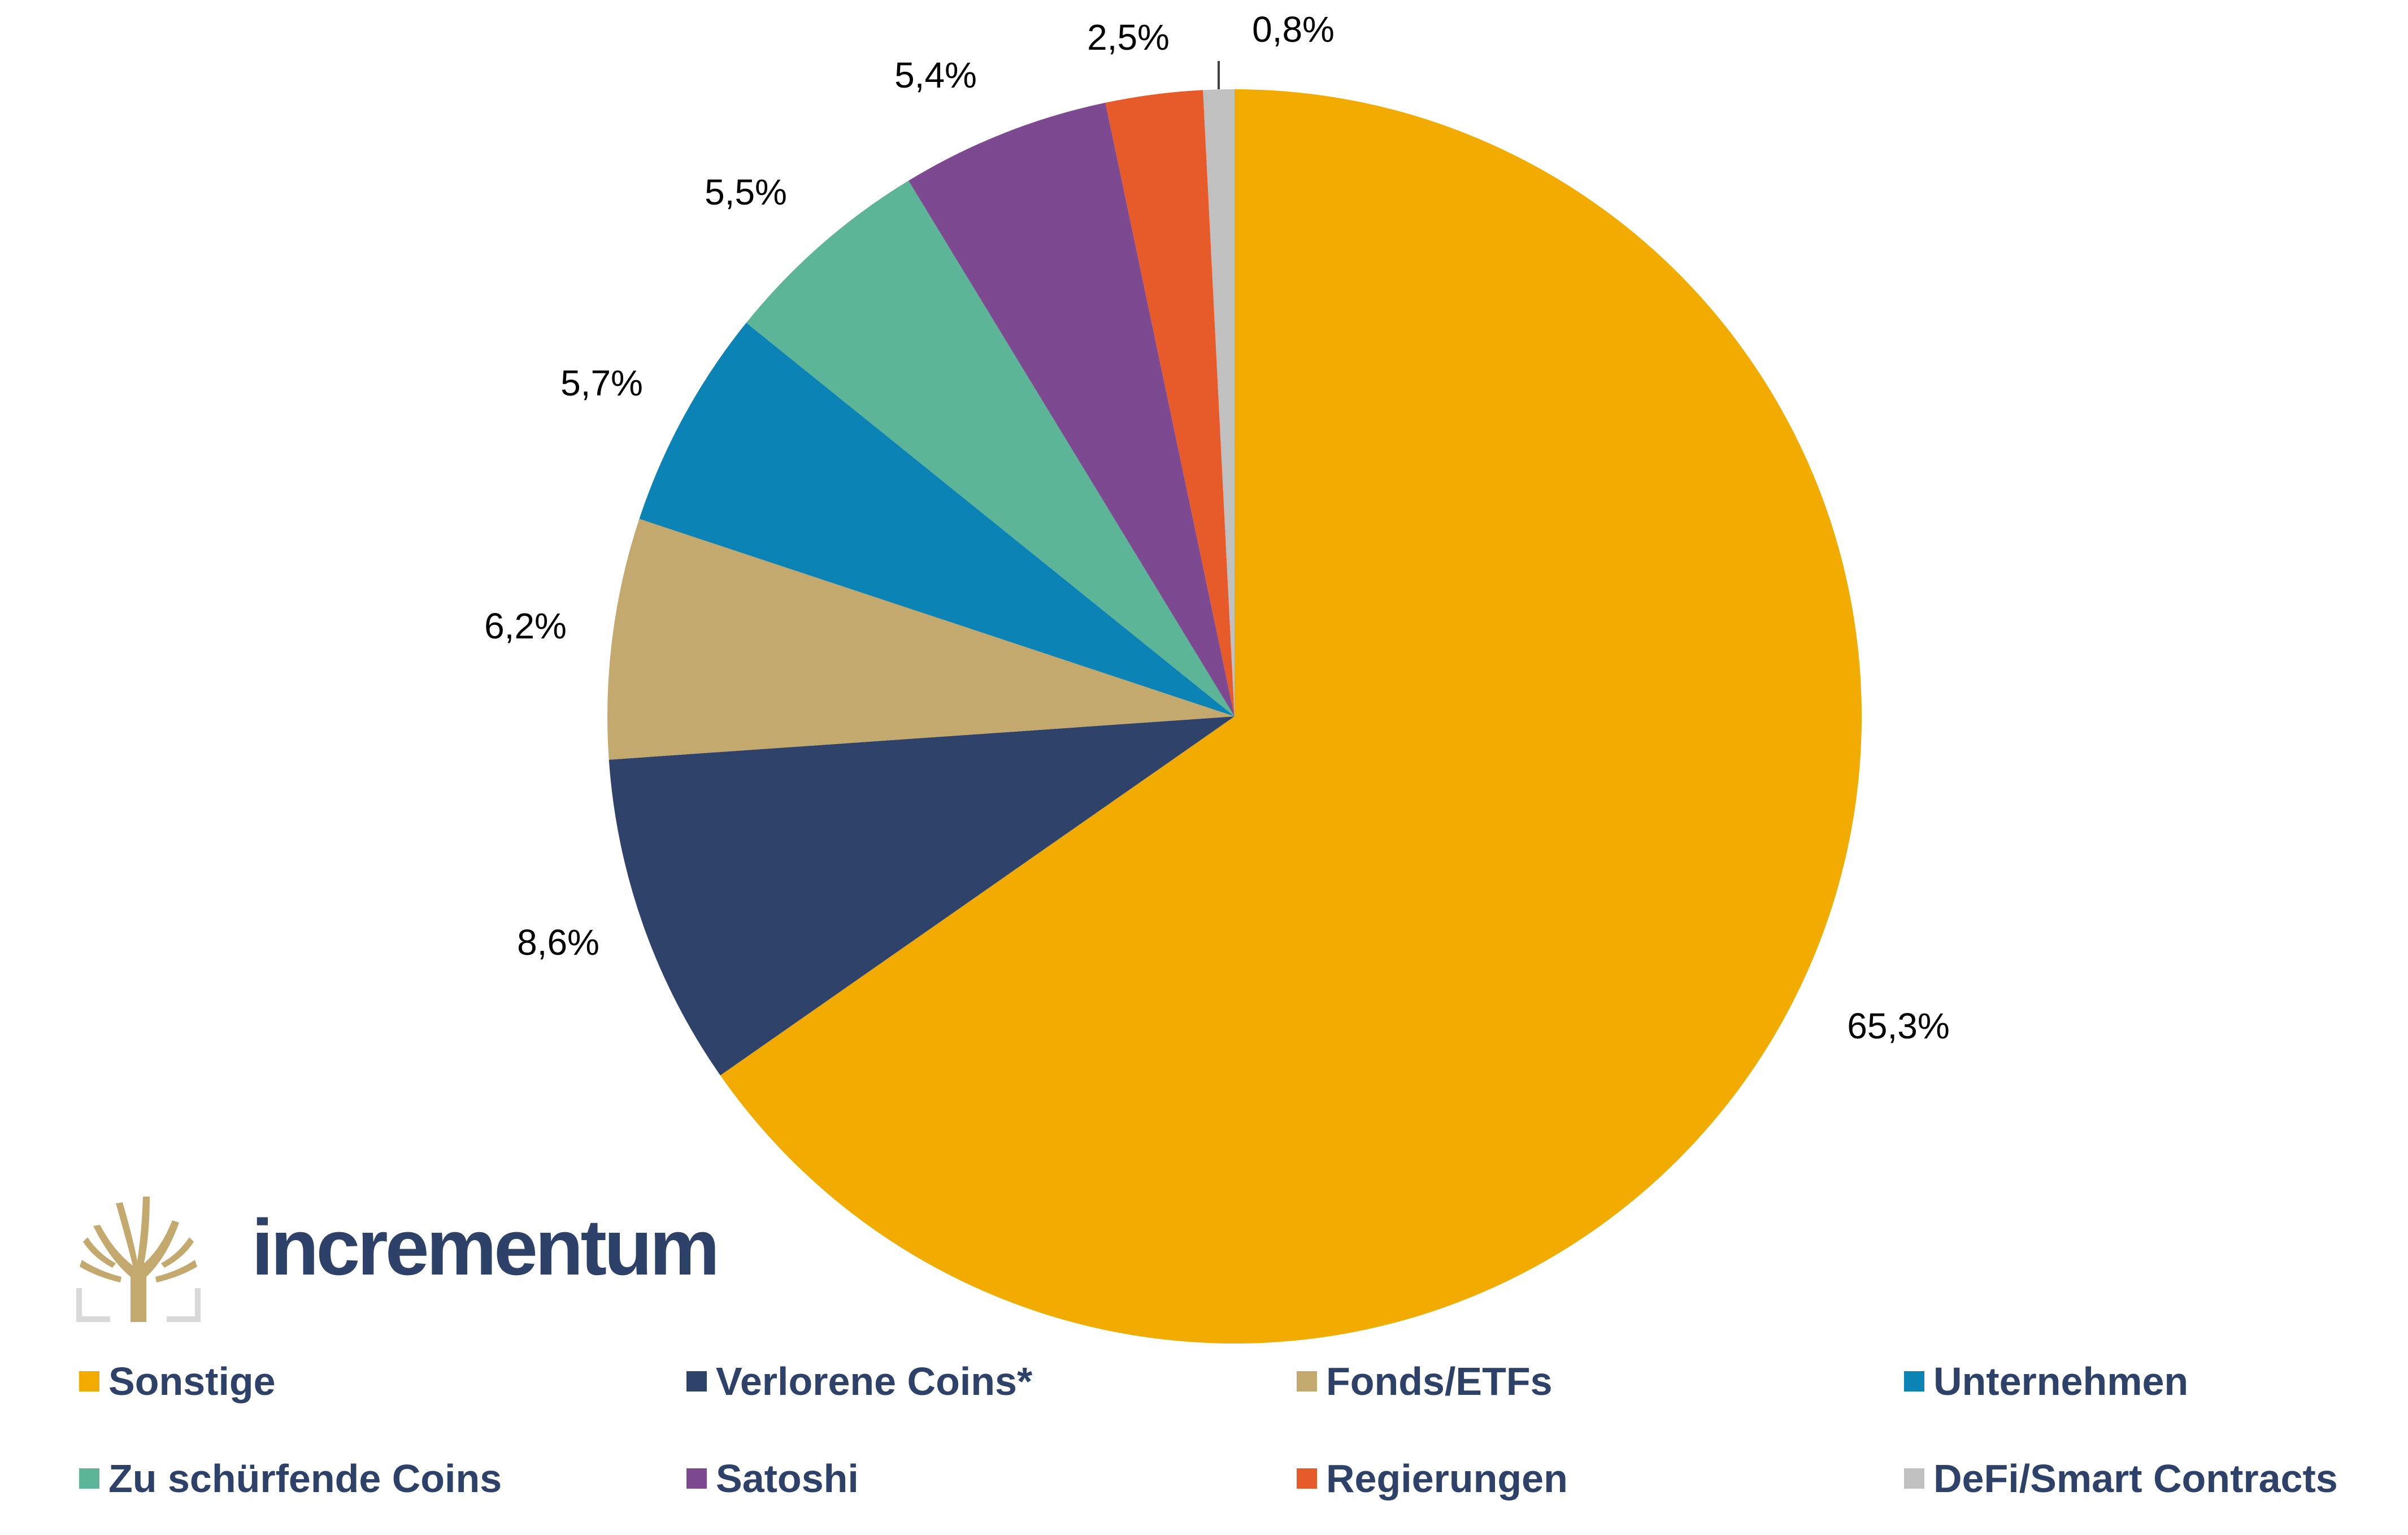 This screenshot has width=2408, height=1535. I want to click on legend-item: Unternehmen, so click(2046, 1382).